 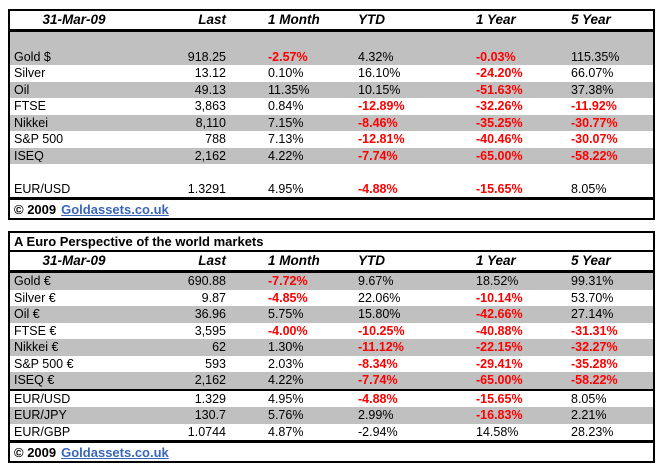 What do you see at coordinates (499, 139) in the screenshot?
I see `cell-1year: -40.46%` at bounding box center [499, 139].